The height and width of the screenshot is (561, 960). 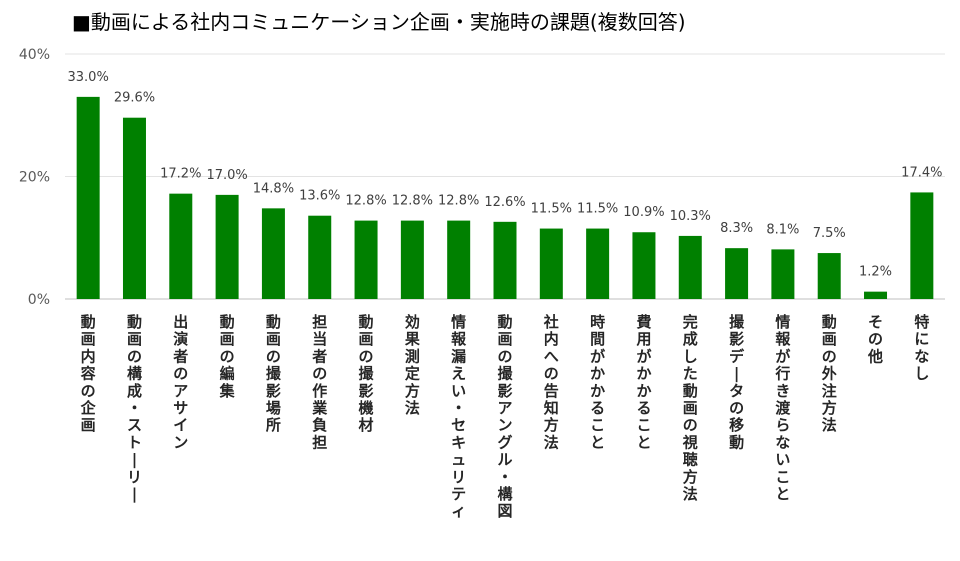 I want to click on data-label: 7.5%, so click(x=829, y=233).